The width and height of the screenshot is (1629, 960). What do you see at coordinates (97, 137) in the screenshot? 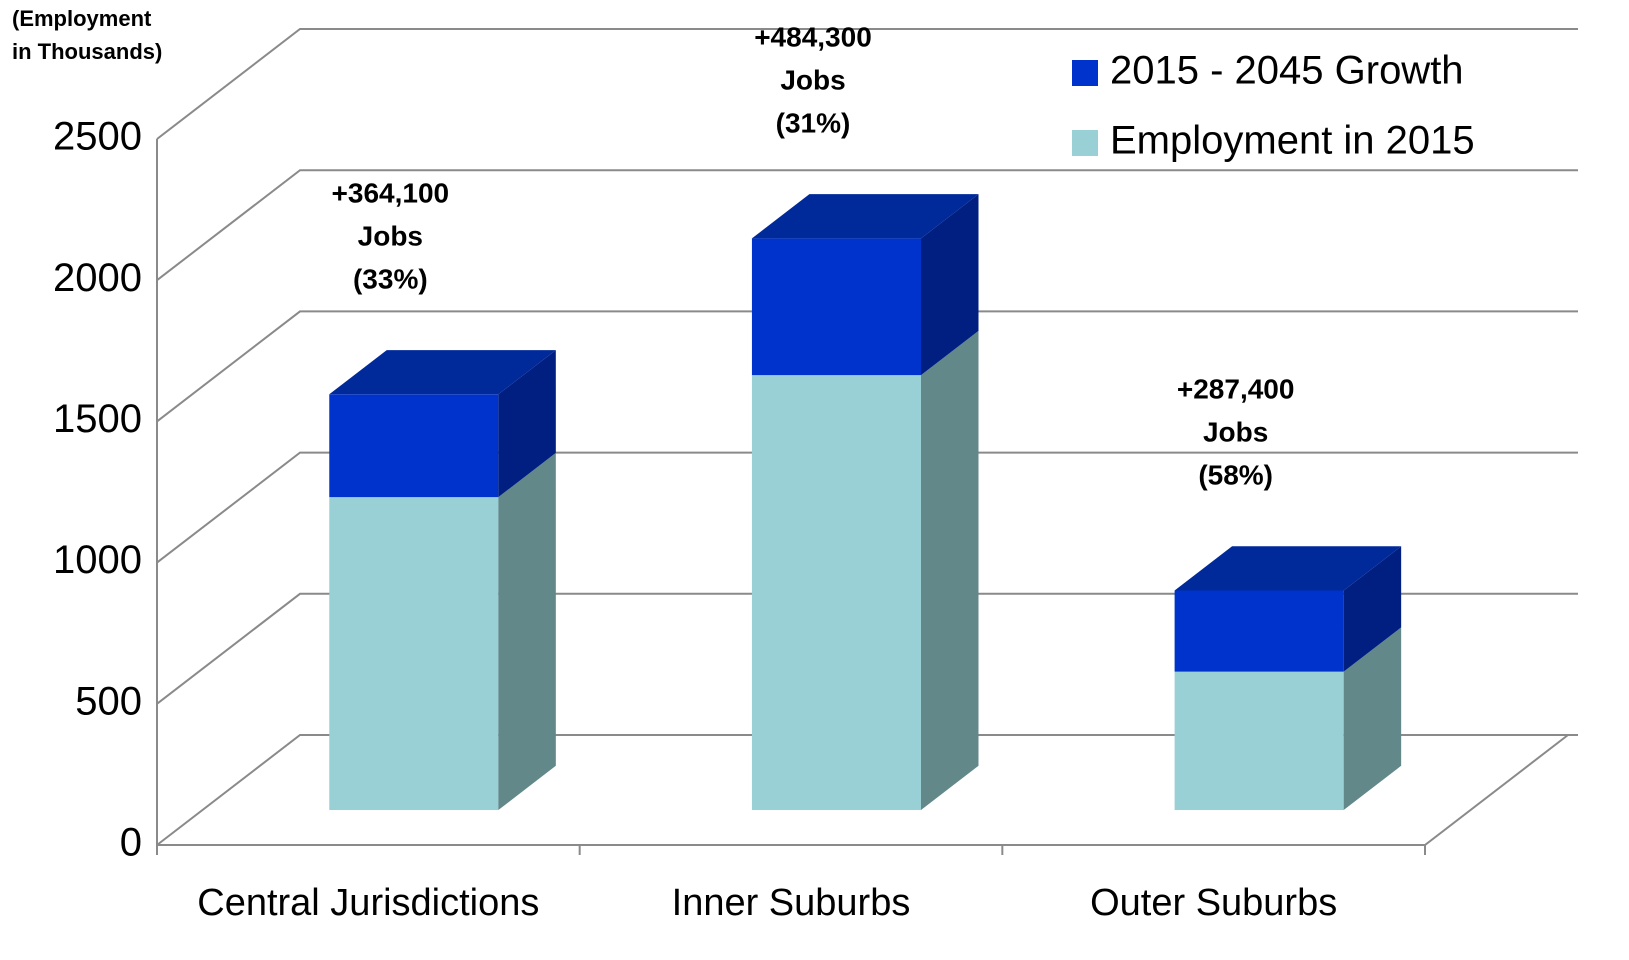
I see `y-tick-label: 2500` at bounding box center [97, 137].